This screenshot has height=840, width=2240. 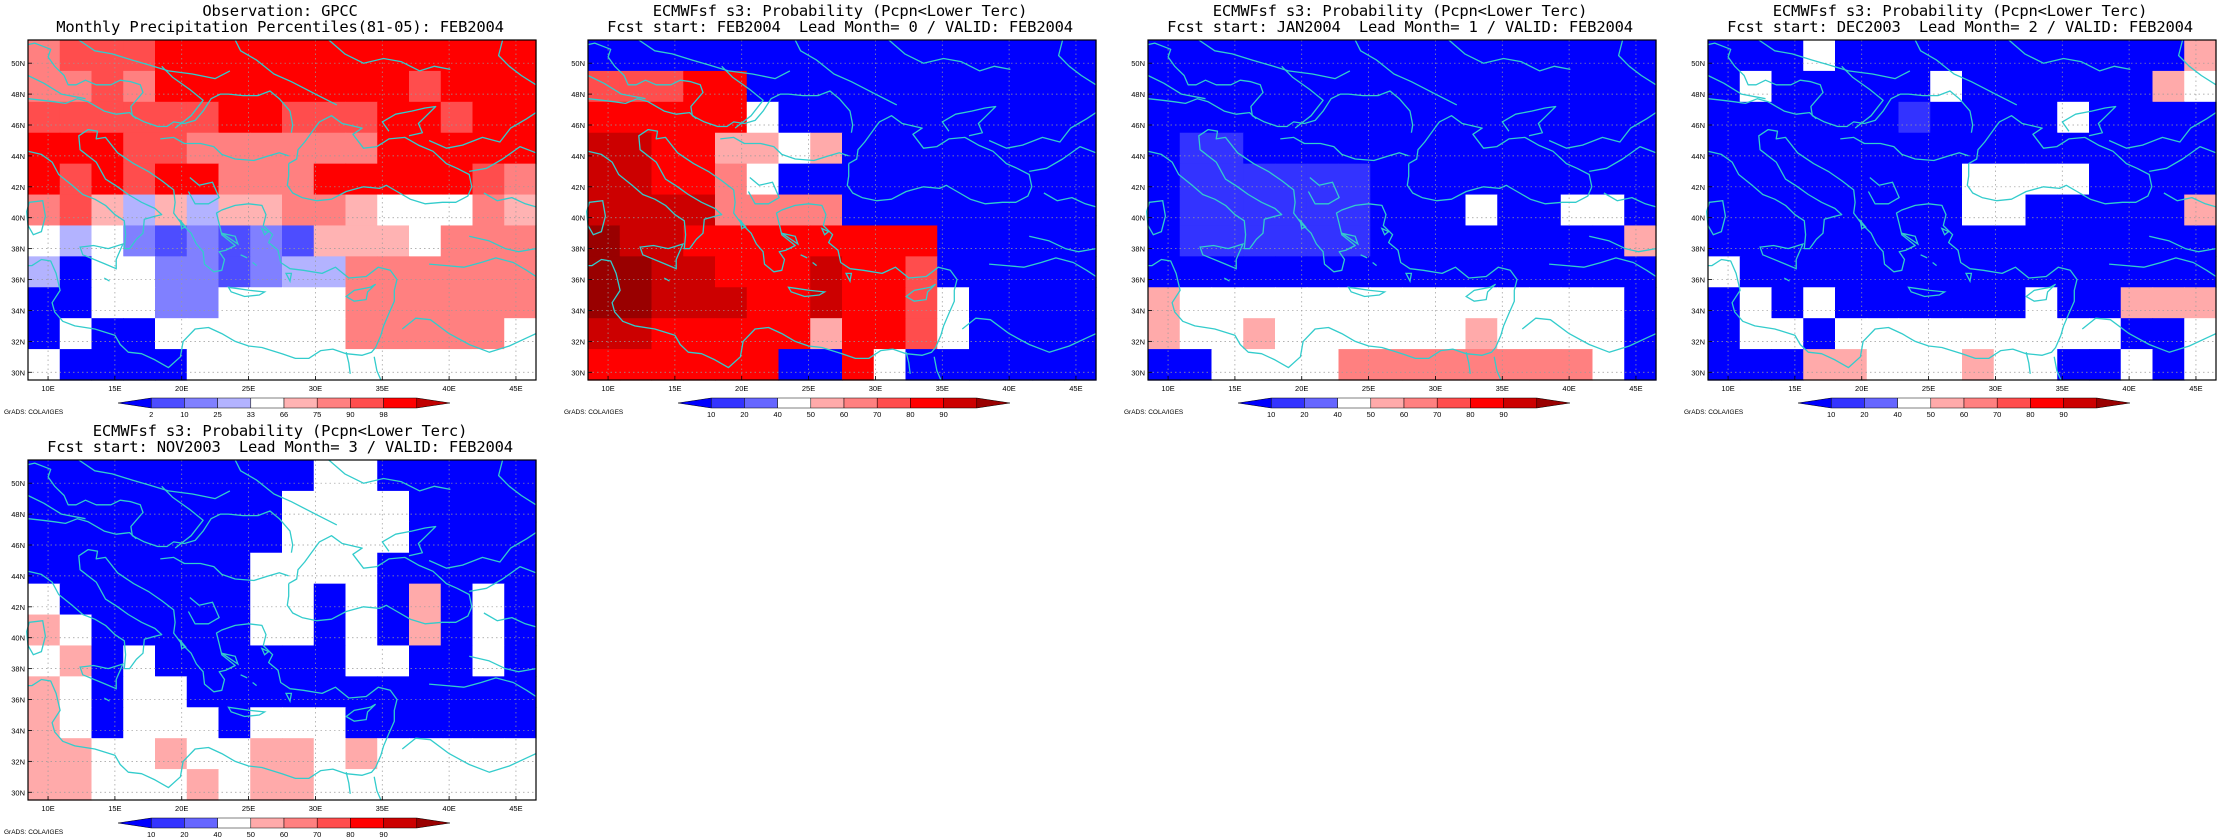 I want to click on lon-tick-label: 45E, so click(x=515, y=808).